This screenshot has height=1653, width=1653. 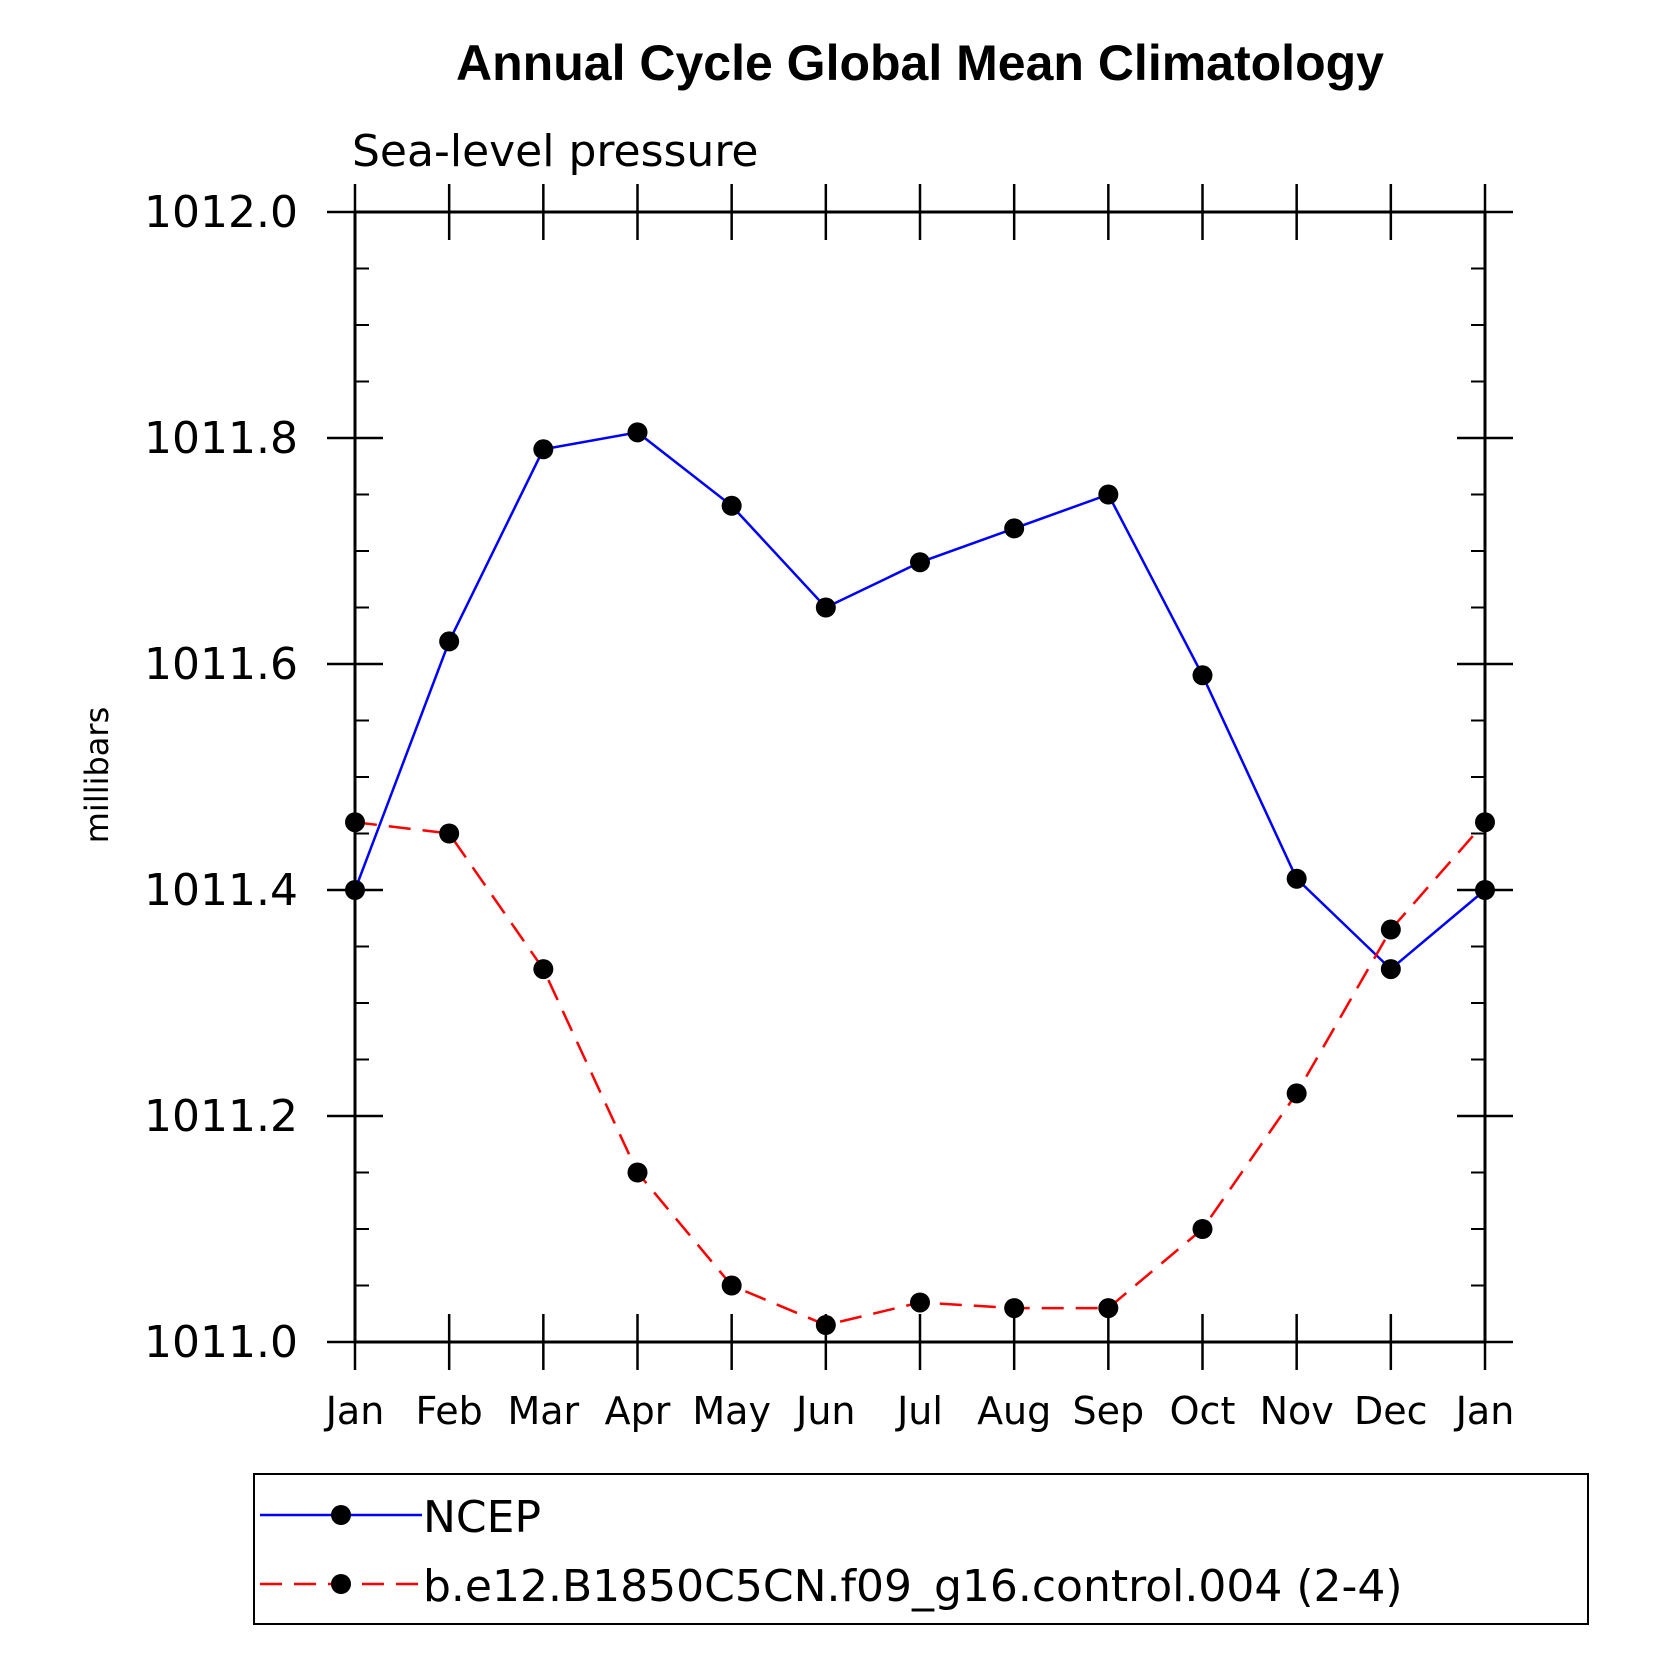 I want to click on x-tick-label: Mar, so click(x=543, y=1411).